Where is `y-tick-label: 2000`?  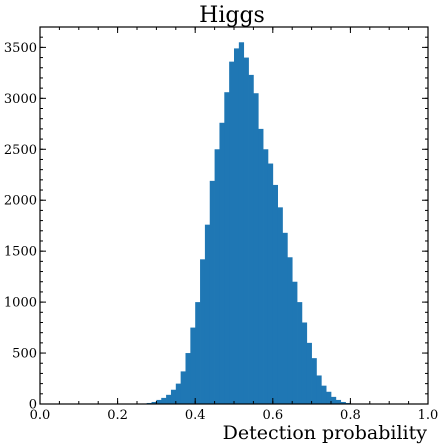 y-tick-label: 2000 is located at coordinates (20, 201).